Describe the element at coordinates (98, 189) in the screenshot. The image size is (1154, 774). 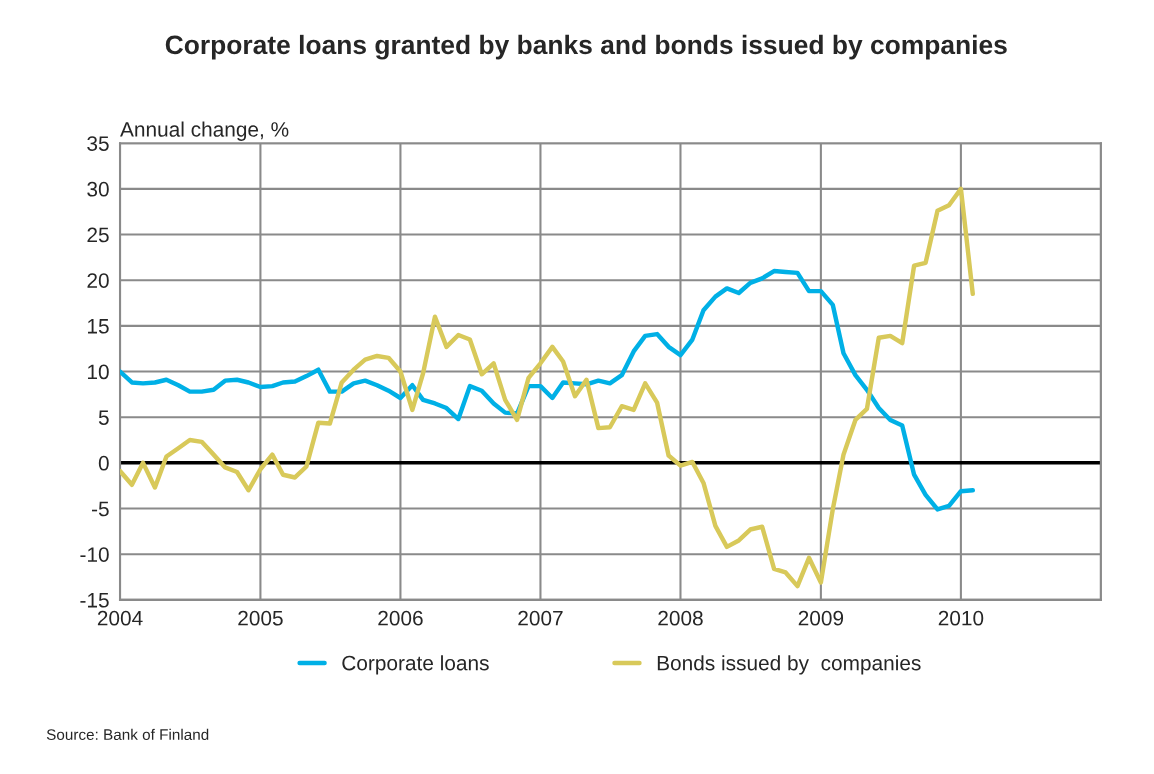
I see `y-tick-label: 30` at that location.